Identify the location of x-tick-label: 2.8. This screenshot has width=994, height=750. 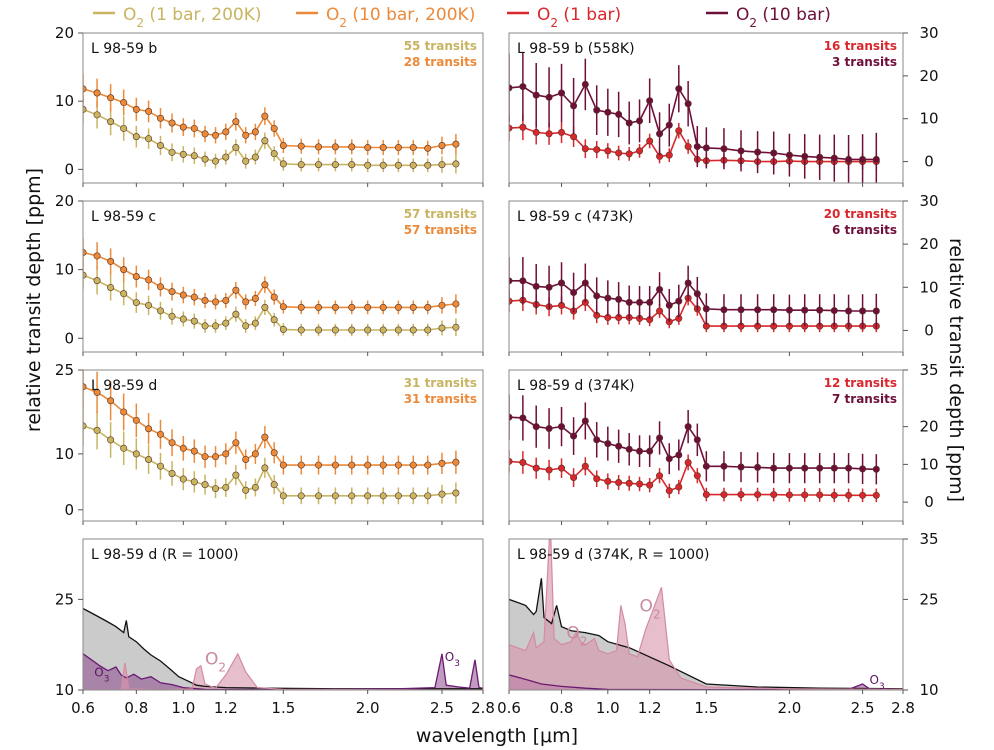
(903, 708).